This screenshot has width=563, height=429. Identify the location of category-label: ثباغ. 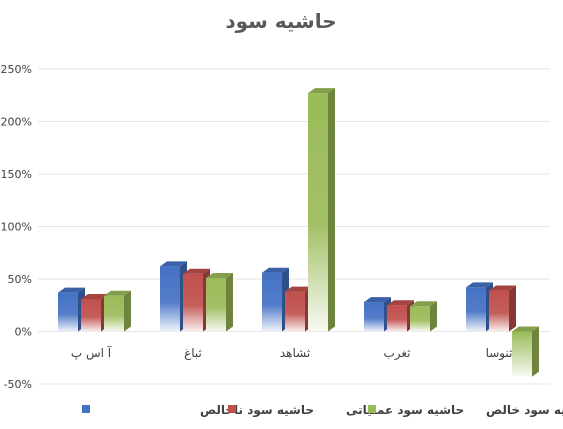
(193, 353).